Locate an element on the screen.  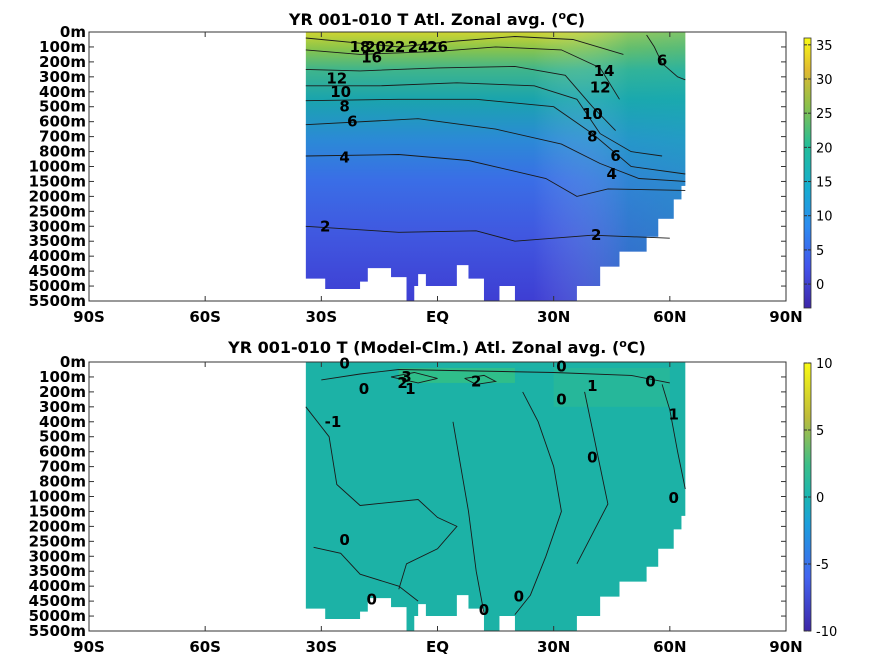
colorbar-tick-label: 30 is located at coordinates (824, 80).